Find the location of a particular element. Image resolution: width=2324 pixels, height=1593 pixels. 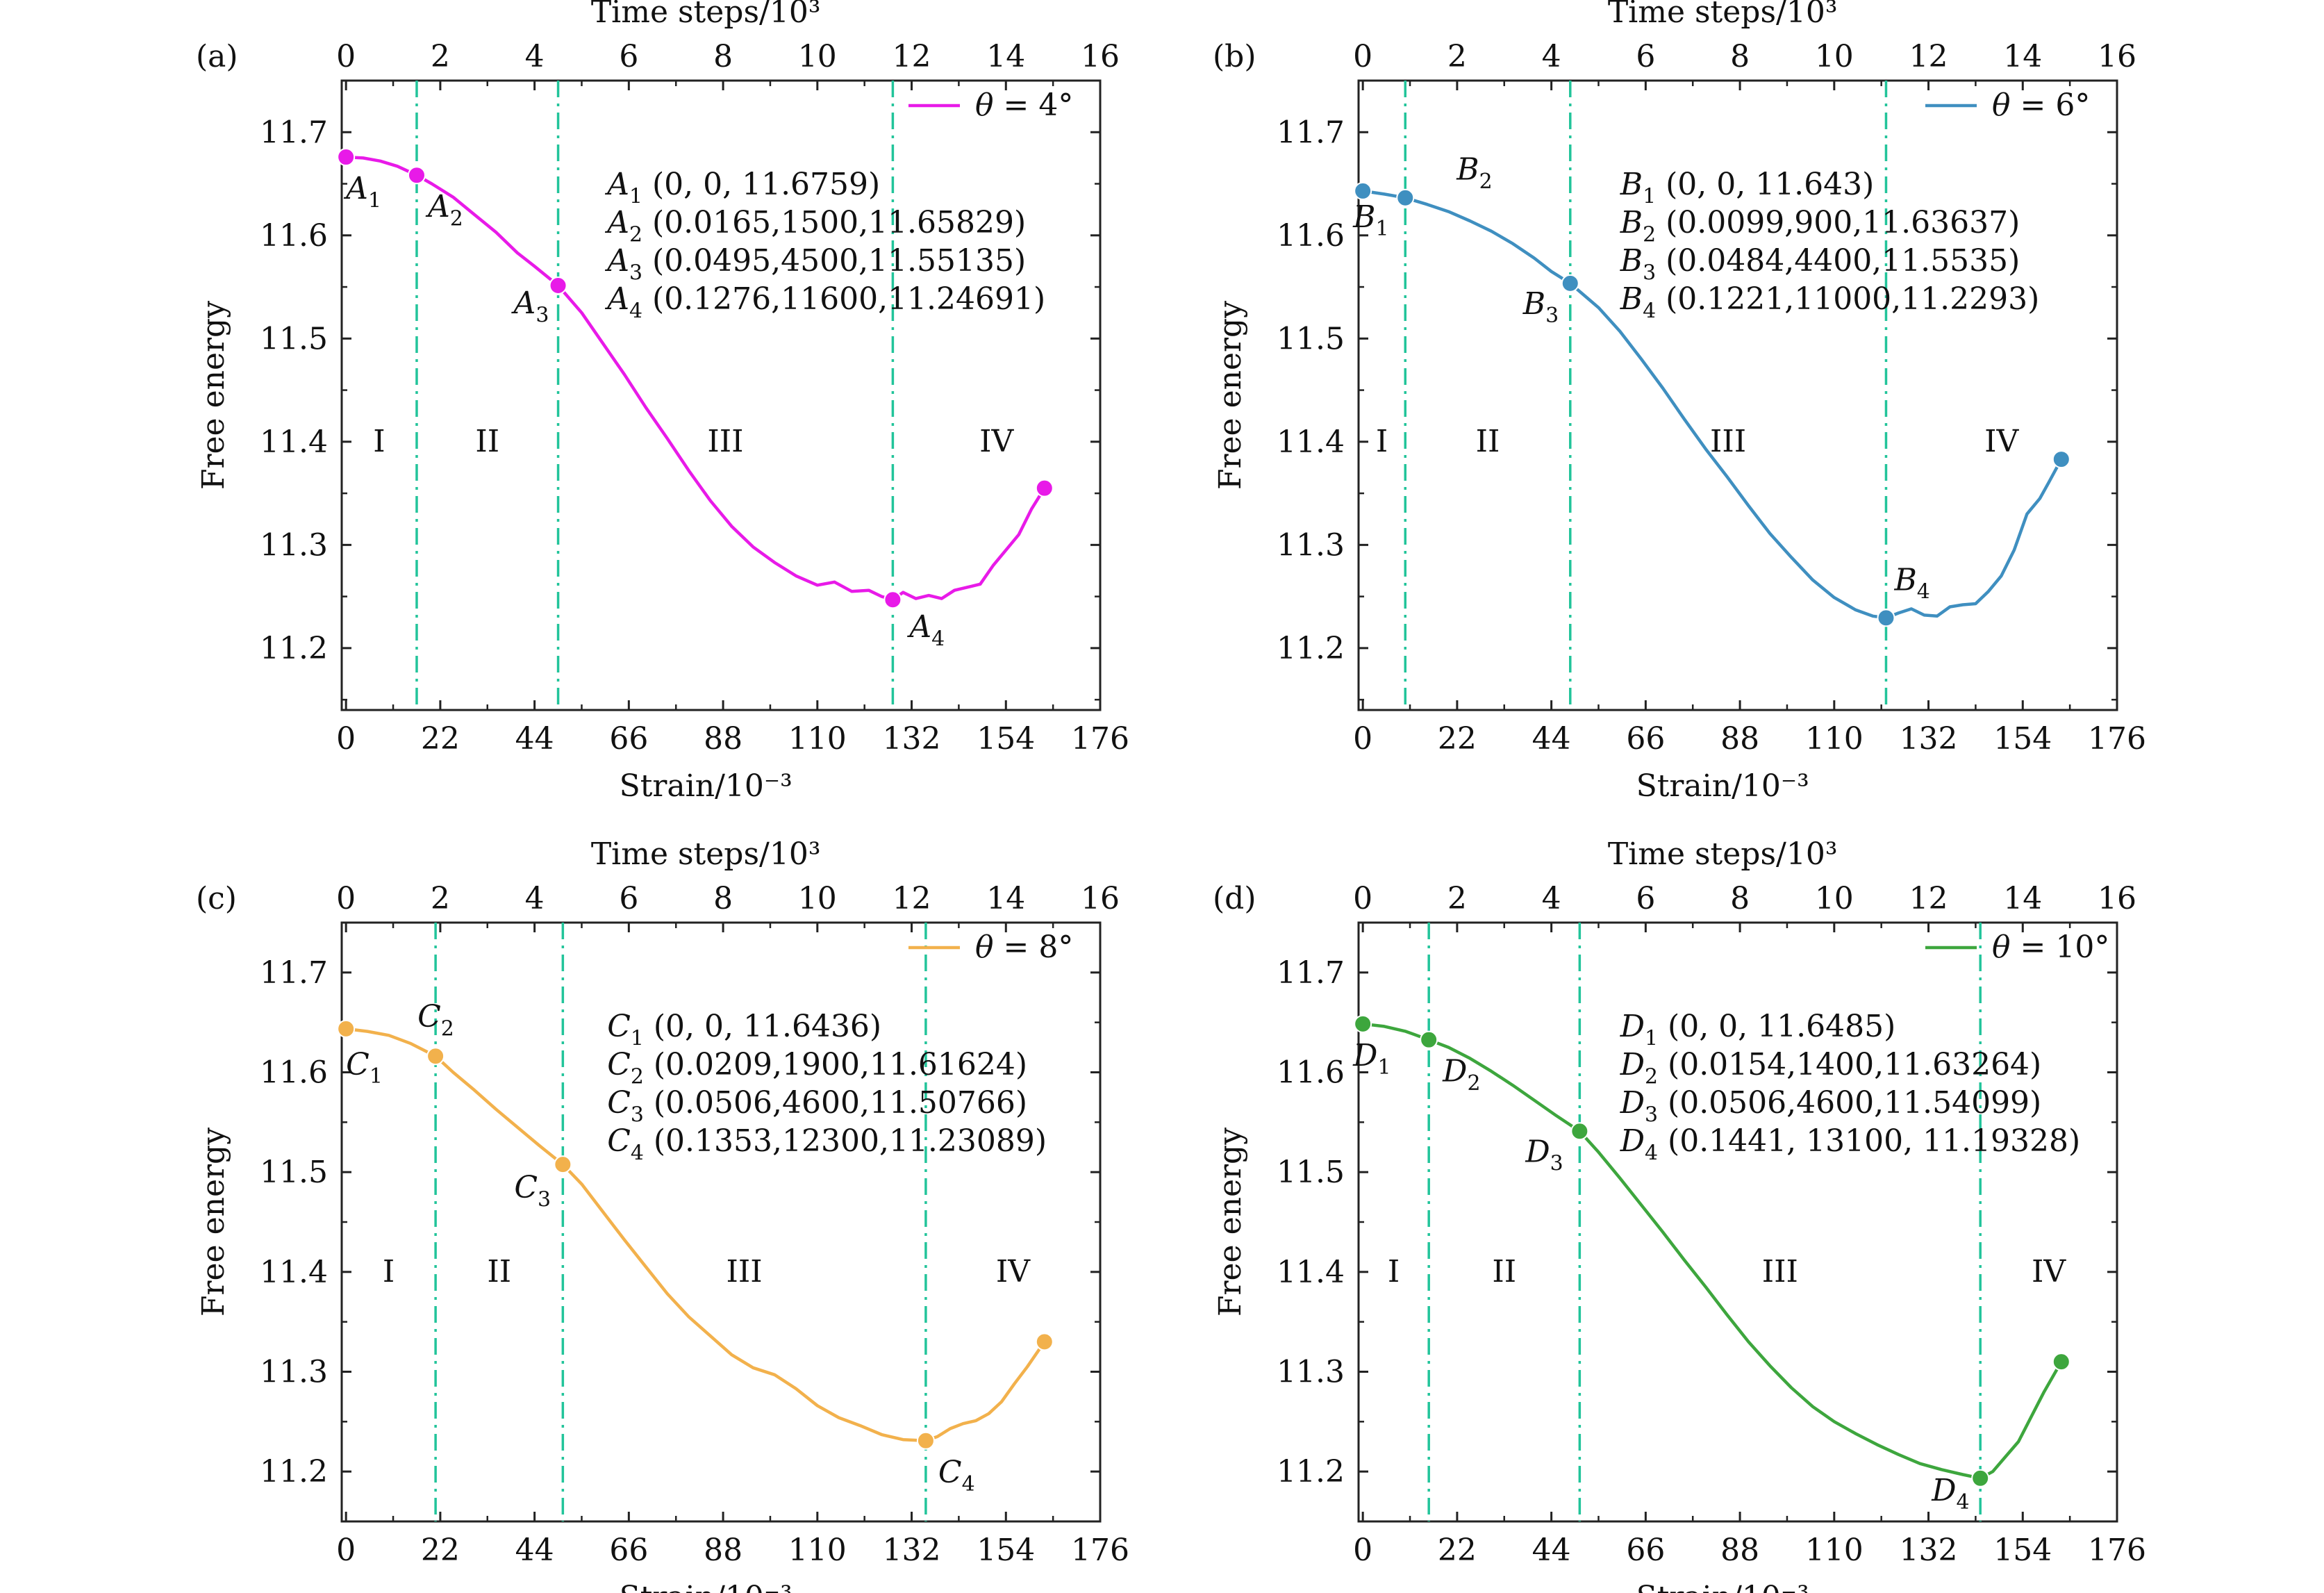

top-x-tick-label: 4 is located at coordinates (1551, 56).